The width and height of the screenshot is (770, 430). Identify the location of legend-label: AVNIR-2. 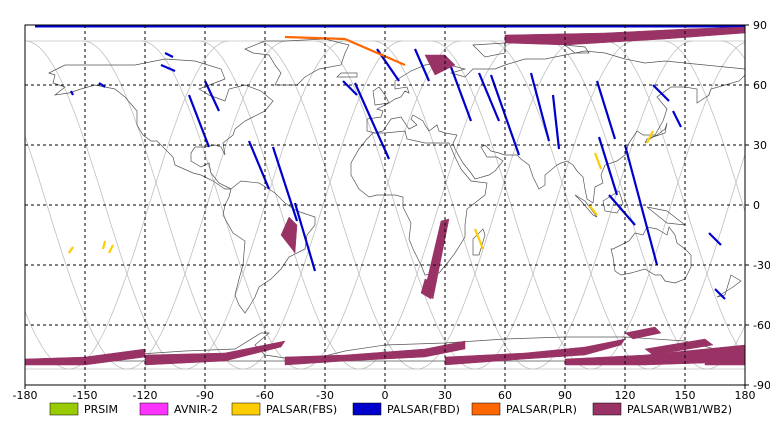
(196, 409).